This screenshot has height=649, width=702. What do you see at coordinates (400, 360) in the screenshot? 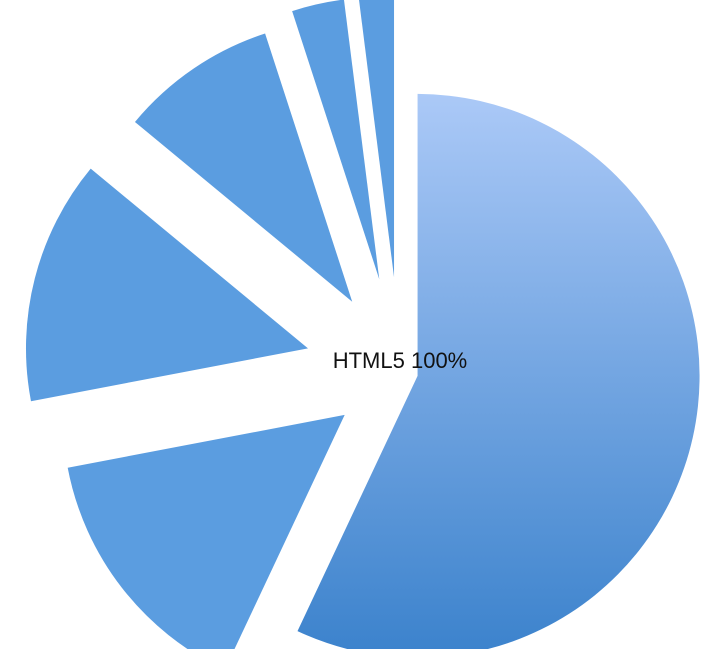
I see `center-label: HTML5 100%` at bounding box center [400, 360].